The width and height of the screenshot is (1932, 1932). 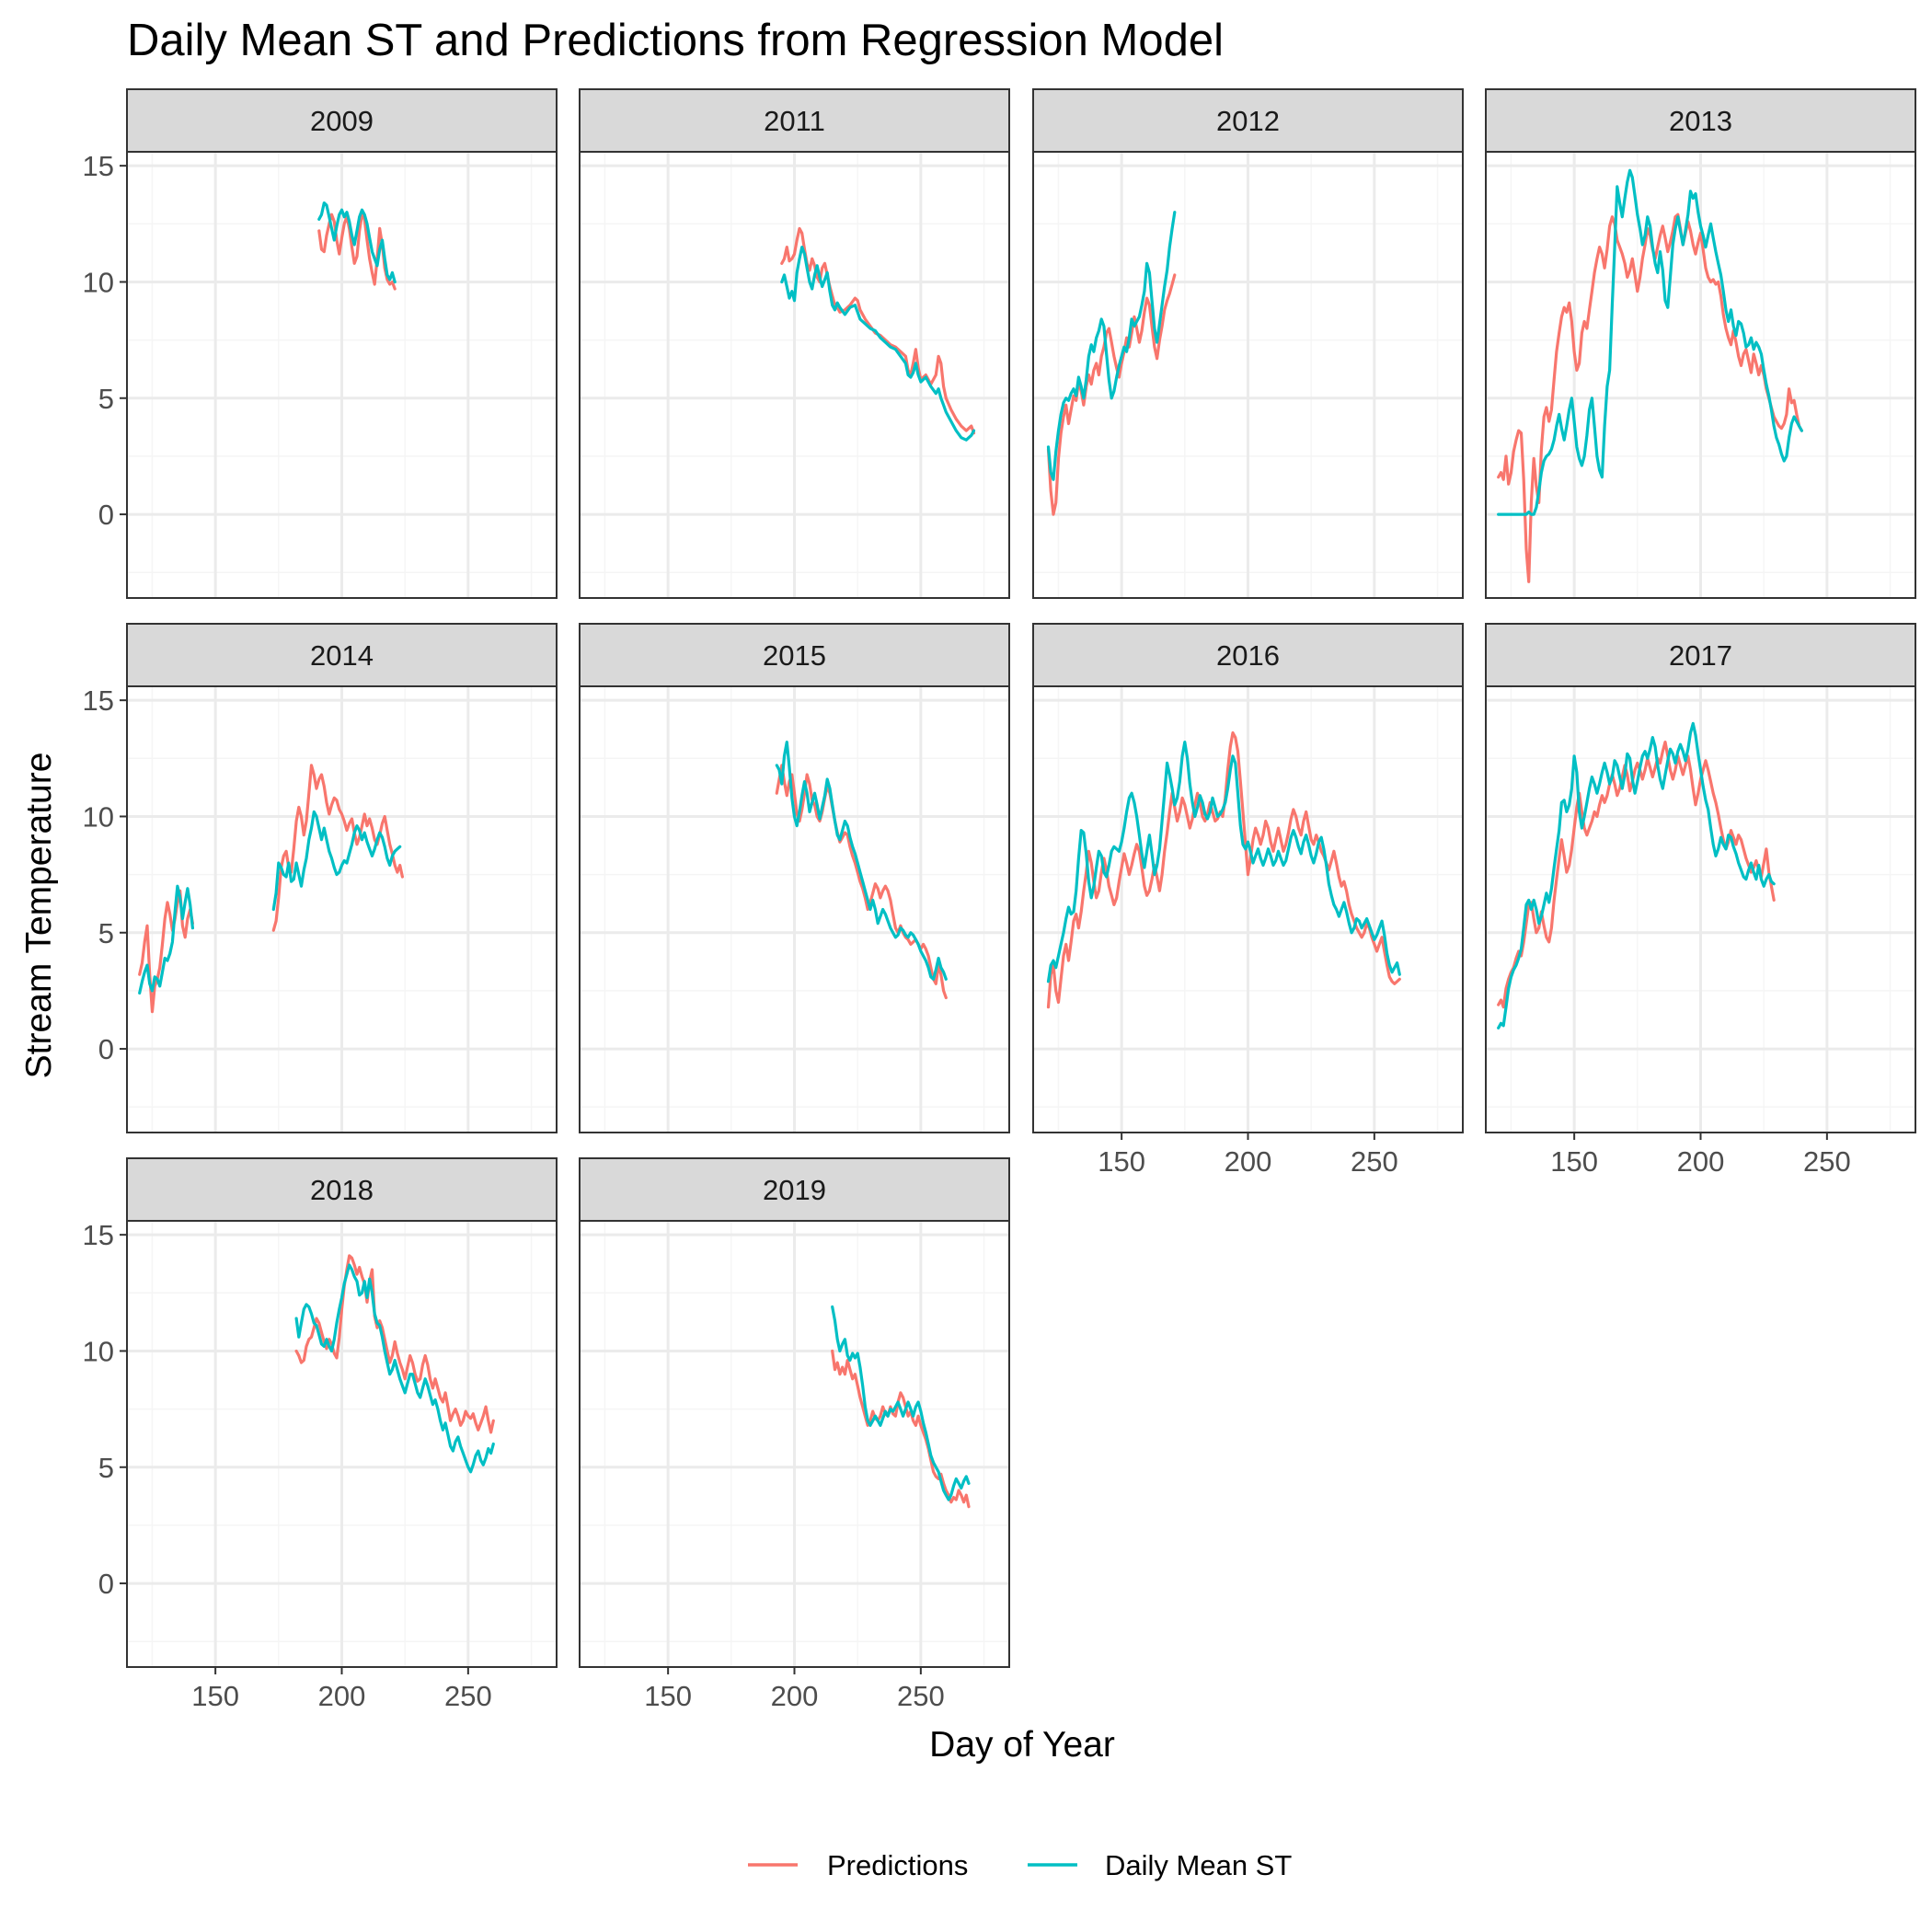 What do you see at coordinates (320, 343) in the screenshot?
I see `facet-panel-2009: 2009 0 5 10 15` at bounding box center [320, 343].